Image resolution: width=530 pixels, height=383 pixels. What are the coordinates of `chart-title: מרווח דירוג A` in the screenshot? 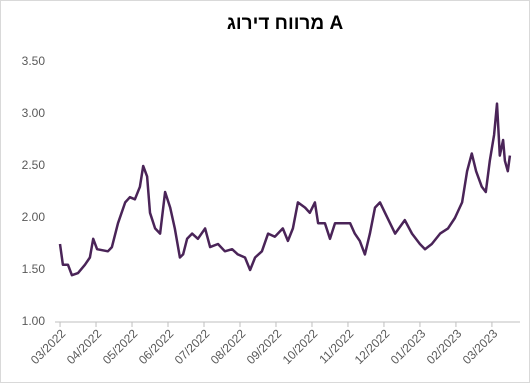 It's located at (285, 23).